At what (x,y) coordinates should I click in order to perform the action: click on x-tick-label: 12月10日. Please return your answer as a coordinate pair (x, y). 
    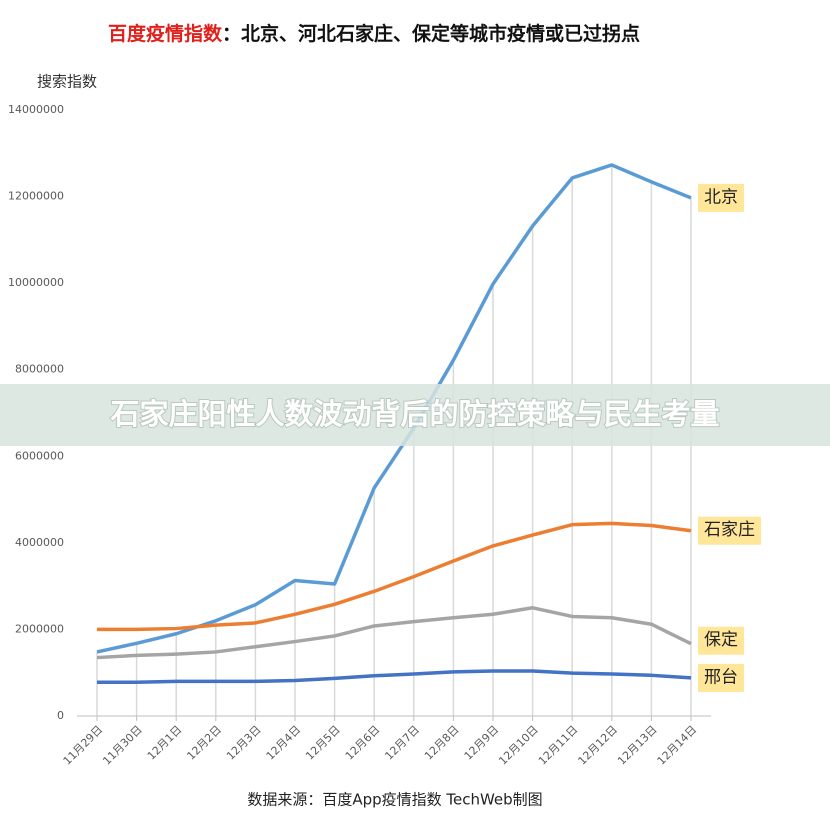
    Looking at the image, I should click on (518, 745).